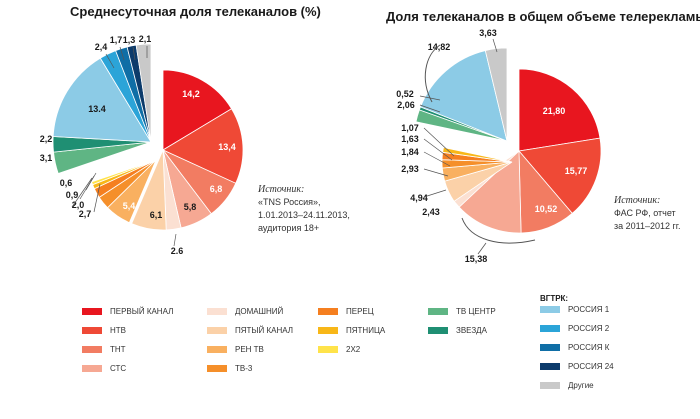 The width and height of the screenshot is (700, 419). I want to click on pie-slice-drugie, so click(143, 93).